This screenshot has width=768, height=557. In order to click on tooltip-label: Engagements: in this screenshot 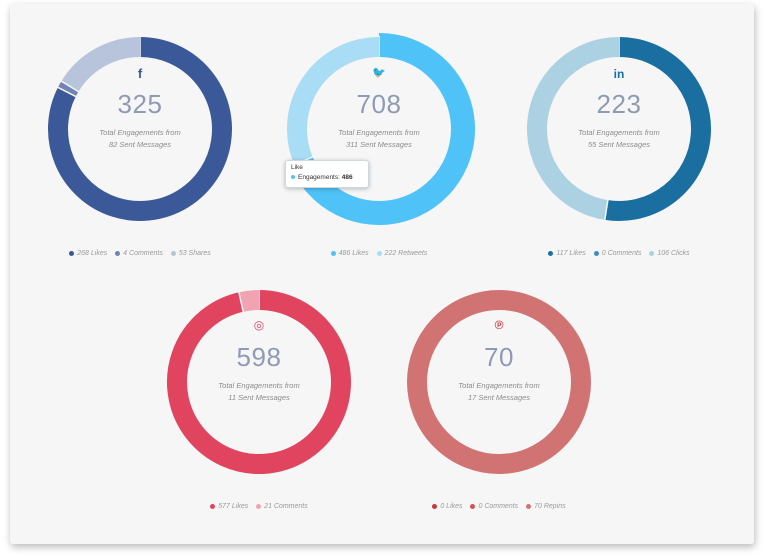, I will do `click(319, 177)`.